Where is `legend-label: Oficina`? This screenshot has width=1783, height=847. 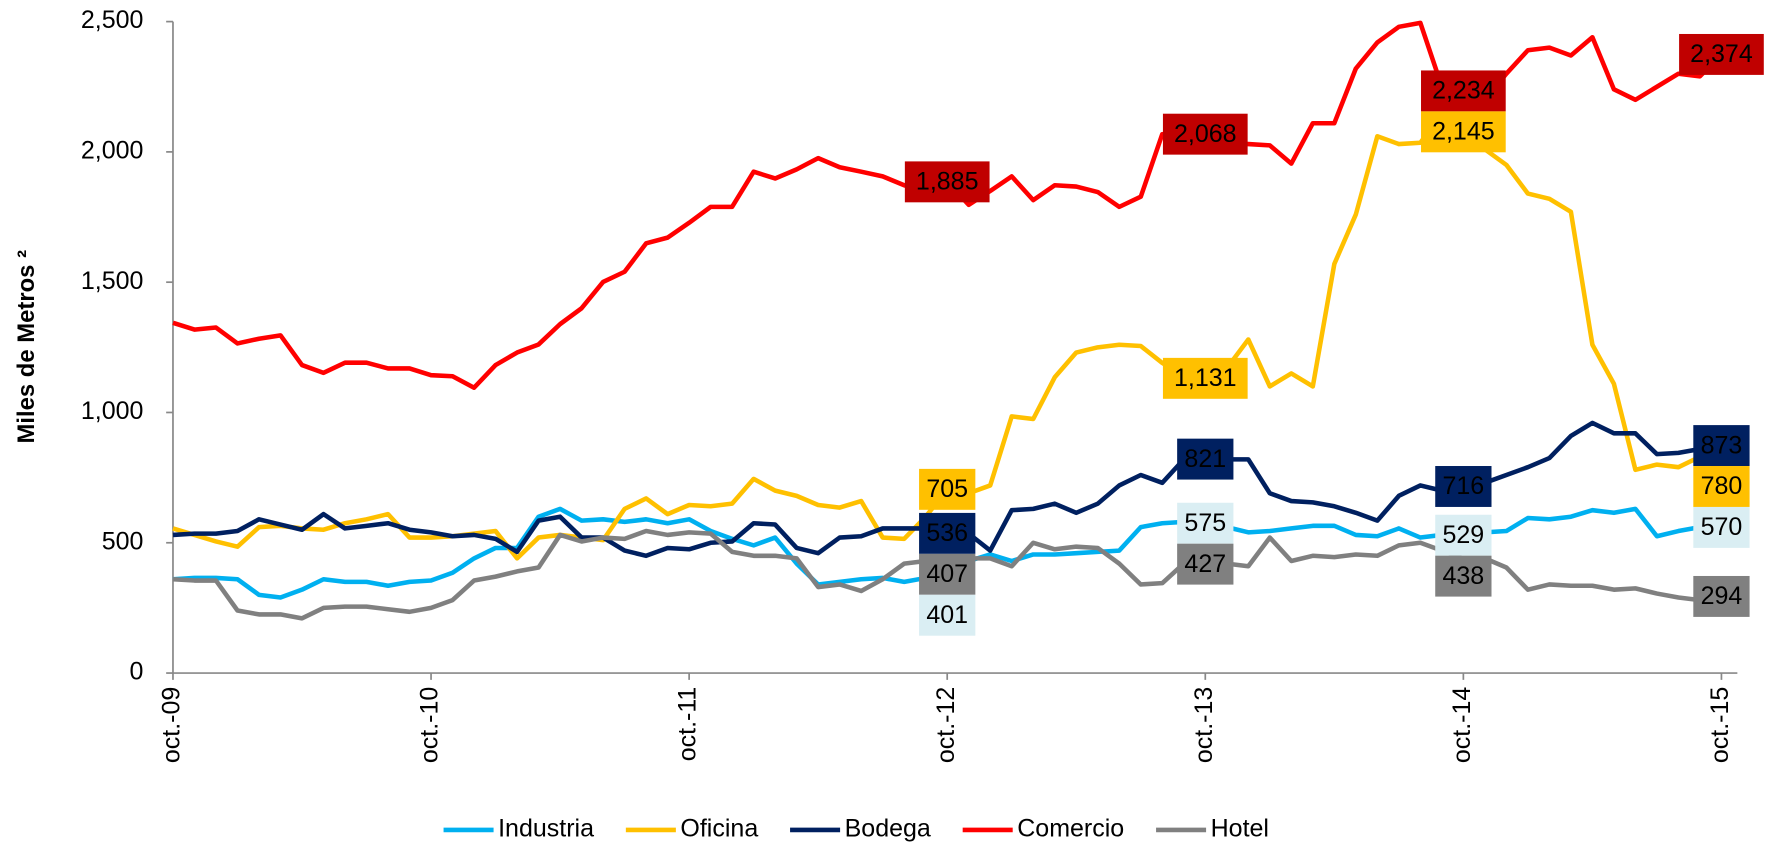 legend-label: Oficina is located at coordinates (719, 829).